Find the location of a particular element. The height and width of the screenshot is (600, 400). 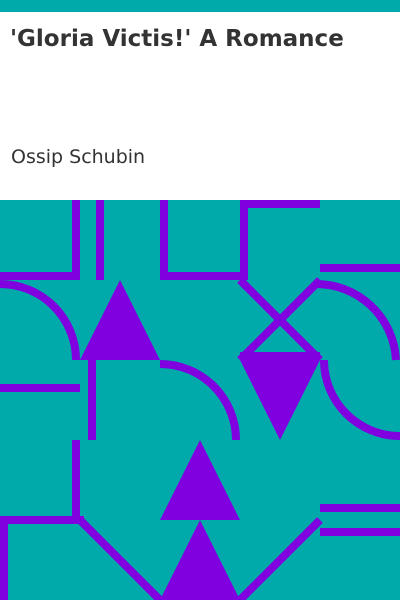

top-accent-bar is located at coordinates (200, 6).